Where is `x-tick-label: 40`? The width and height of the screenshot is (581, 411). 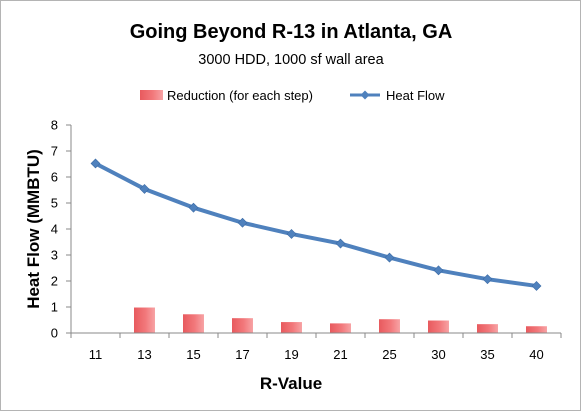 x-tick-label: 40 is located at coordinates (536, 354).